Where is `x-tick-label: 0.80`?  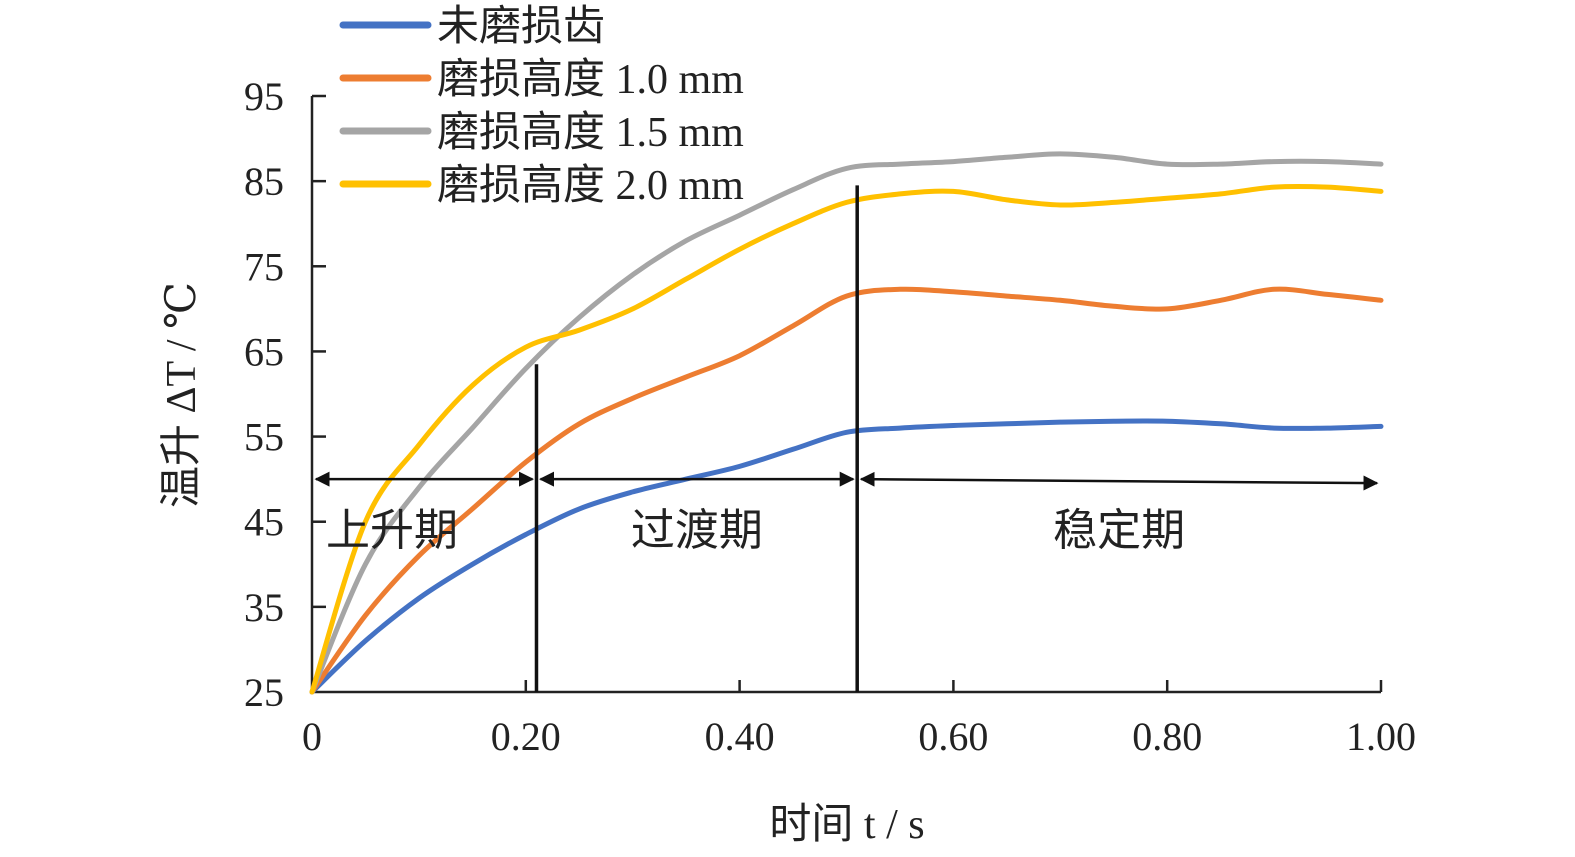
x-tick-label: 0.80 is located at coordinates (1167, 736).